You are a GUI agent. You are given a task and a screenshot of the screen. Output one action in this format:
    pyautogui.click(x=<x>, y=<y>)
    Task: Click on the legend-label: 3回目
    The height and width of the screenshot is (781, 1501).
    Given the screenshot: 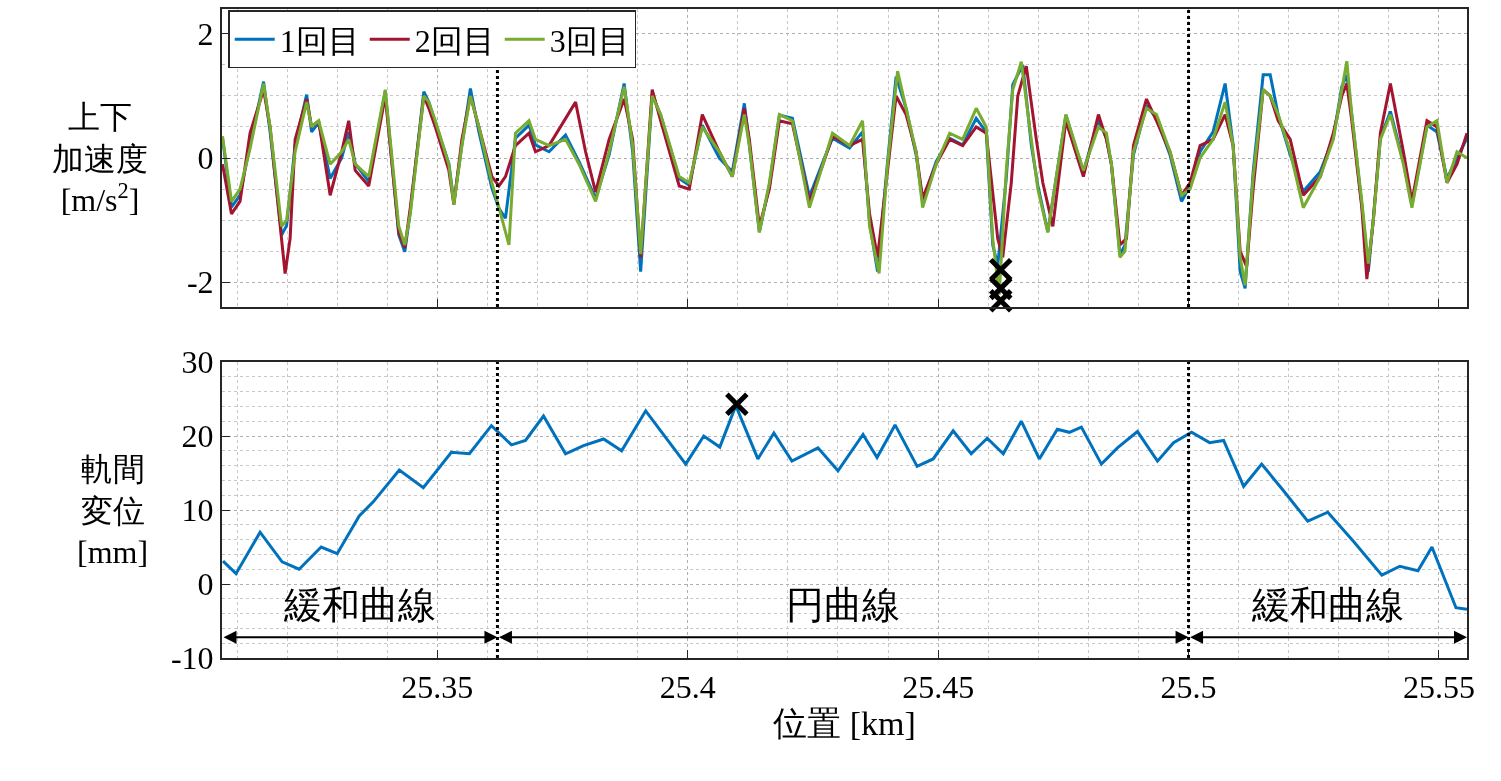 What is the action you would take?
    pyautogui.click(x=589, y=40)
    